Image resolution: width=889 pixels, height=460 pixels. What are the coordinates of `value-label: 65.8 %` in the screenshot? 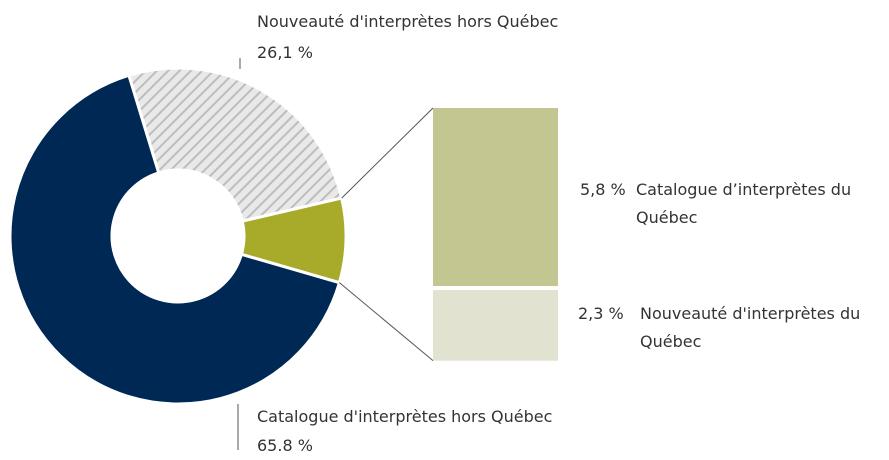 It's located at (285, 445).